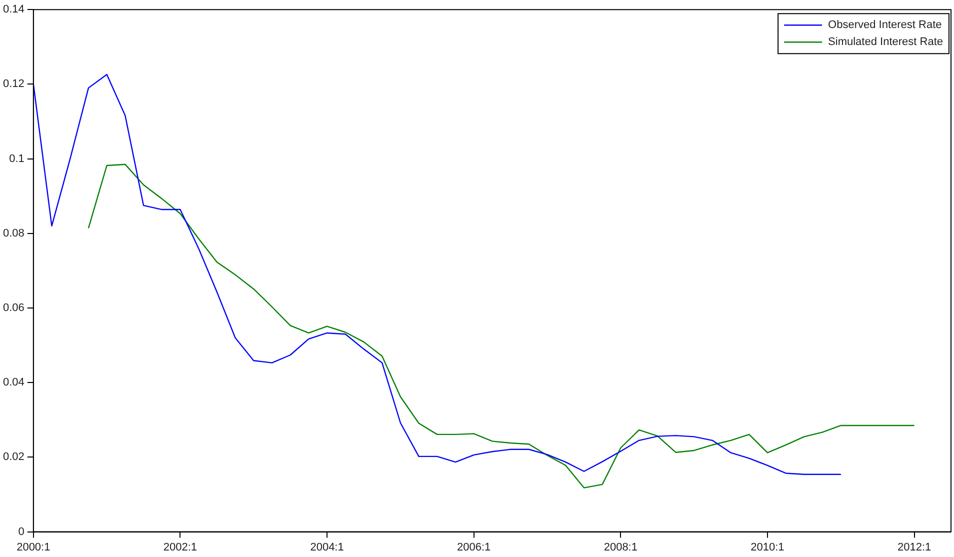 Image resolution: width=954 pixels, height=557 pixels. Describe the element at coordinates (13, 308) in the screenshot. I see `y-tick-label: 0.06` at that location.